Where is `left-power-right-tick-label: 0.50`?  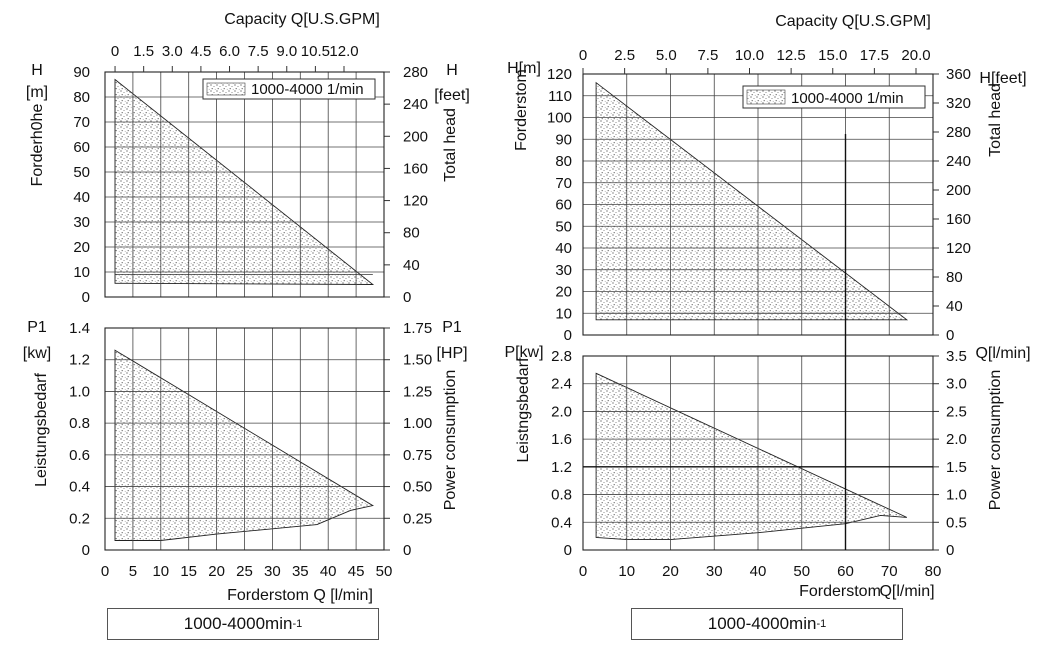 left-power-right-tick-label: 0.50 is located at coordinates (417, 487).